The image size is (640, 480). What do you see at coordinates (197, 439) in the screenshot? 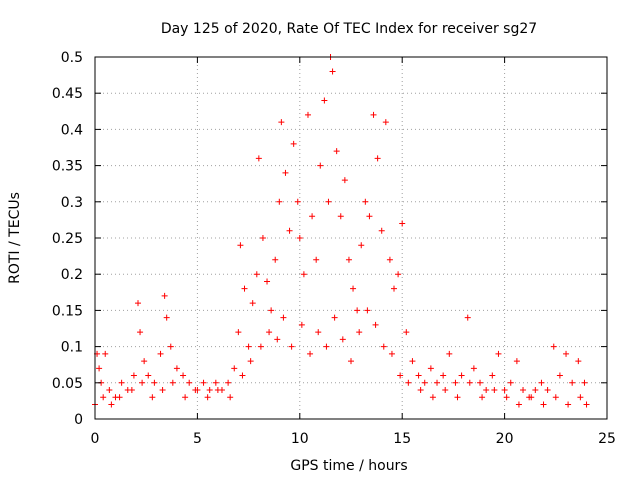
I see `x-tick-label: 5` at bounding box center [197, 439].